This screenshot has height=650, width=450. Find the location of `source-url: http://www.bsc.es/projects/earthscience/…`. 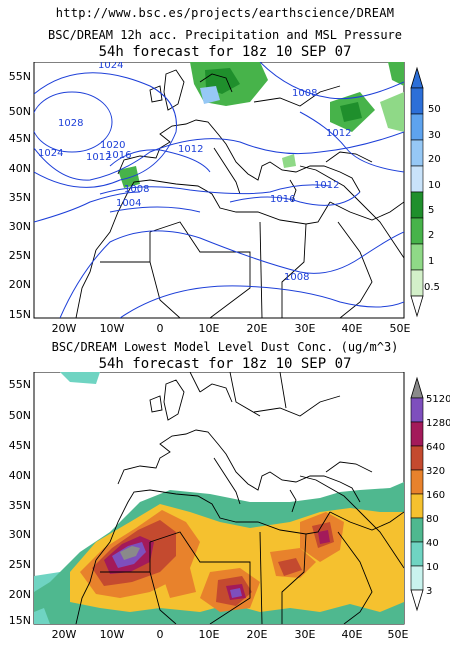

source-url: http://www.bsc.es/projects/earthscience/… is located at coordinates (225, 13).